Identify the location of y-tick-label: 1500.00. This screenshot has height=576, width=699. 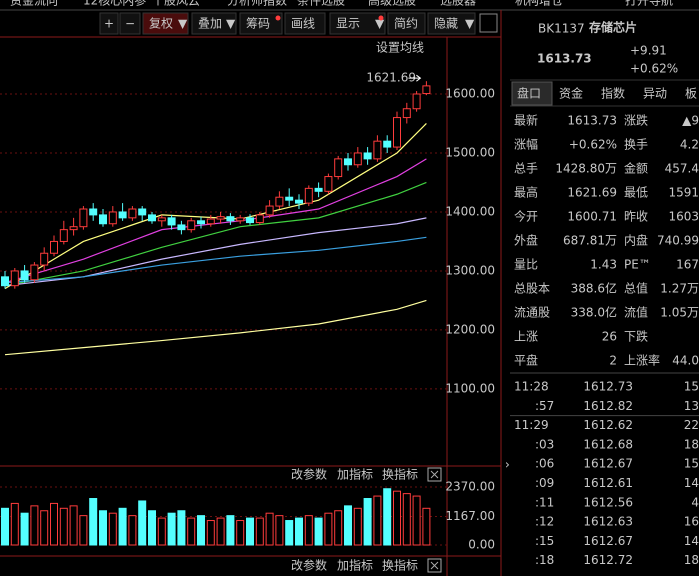
(470, 152).